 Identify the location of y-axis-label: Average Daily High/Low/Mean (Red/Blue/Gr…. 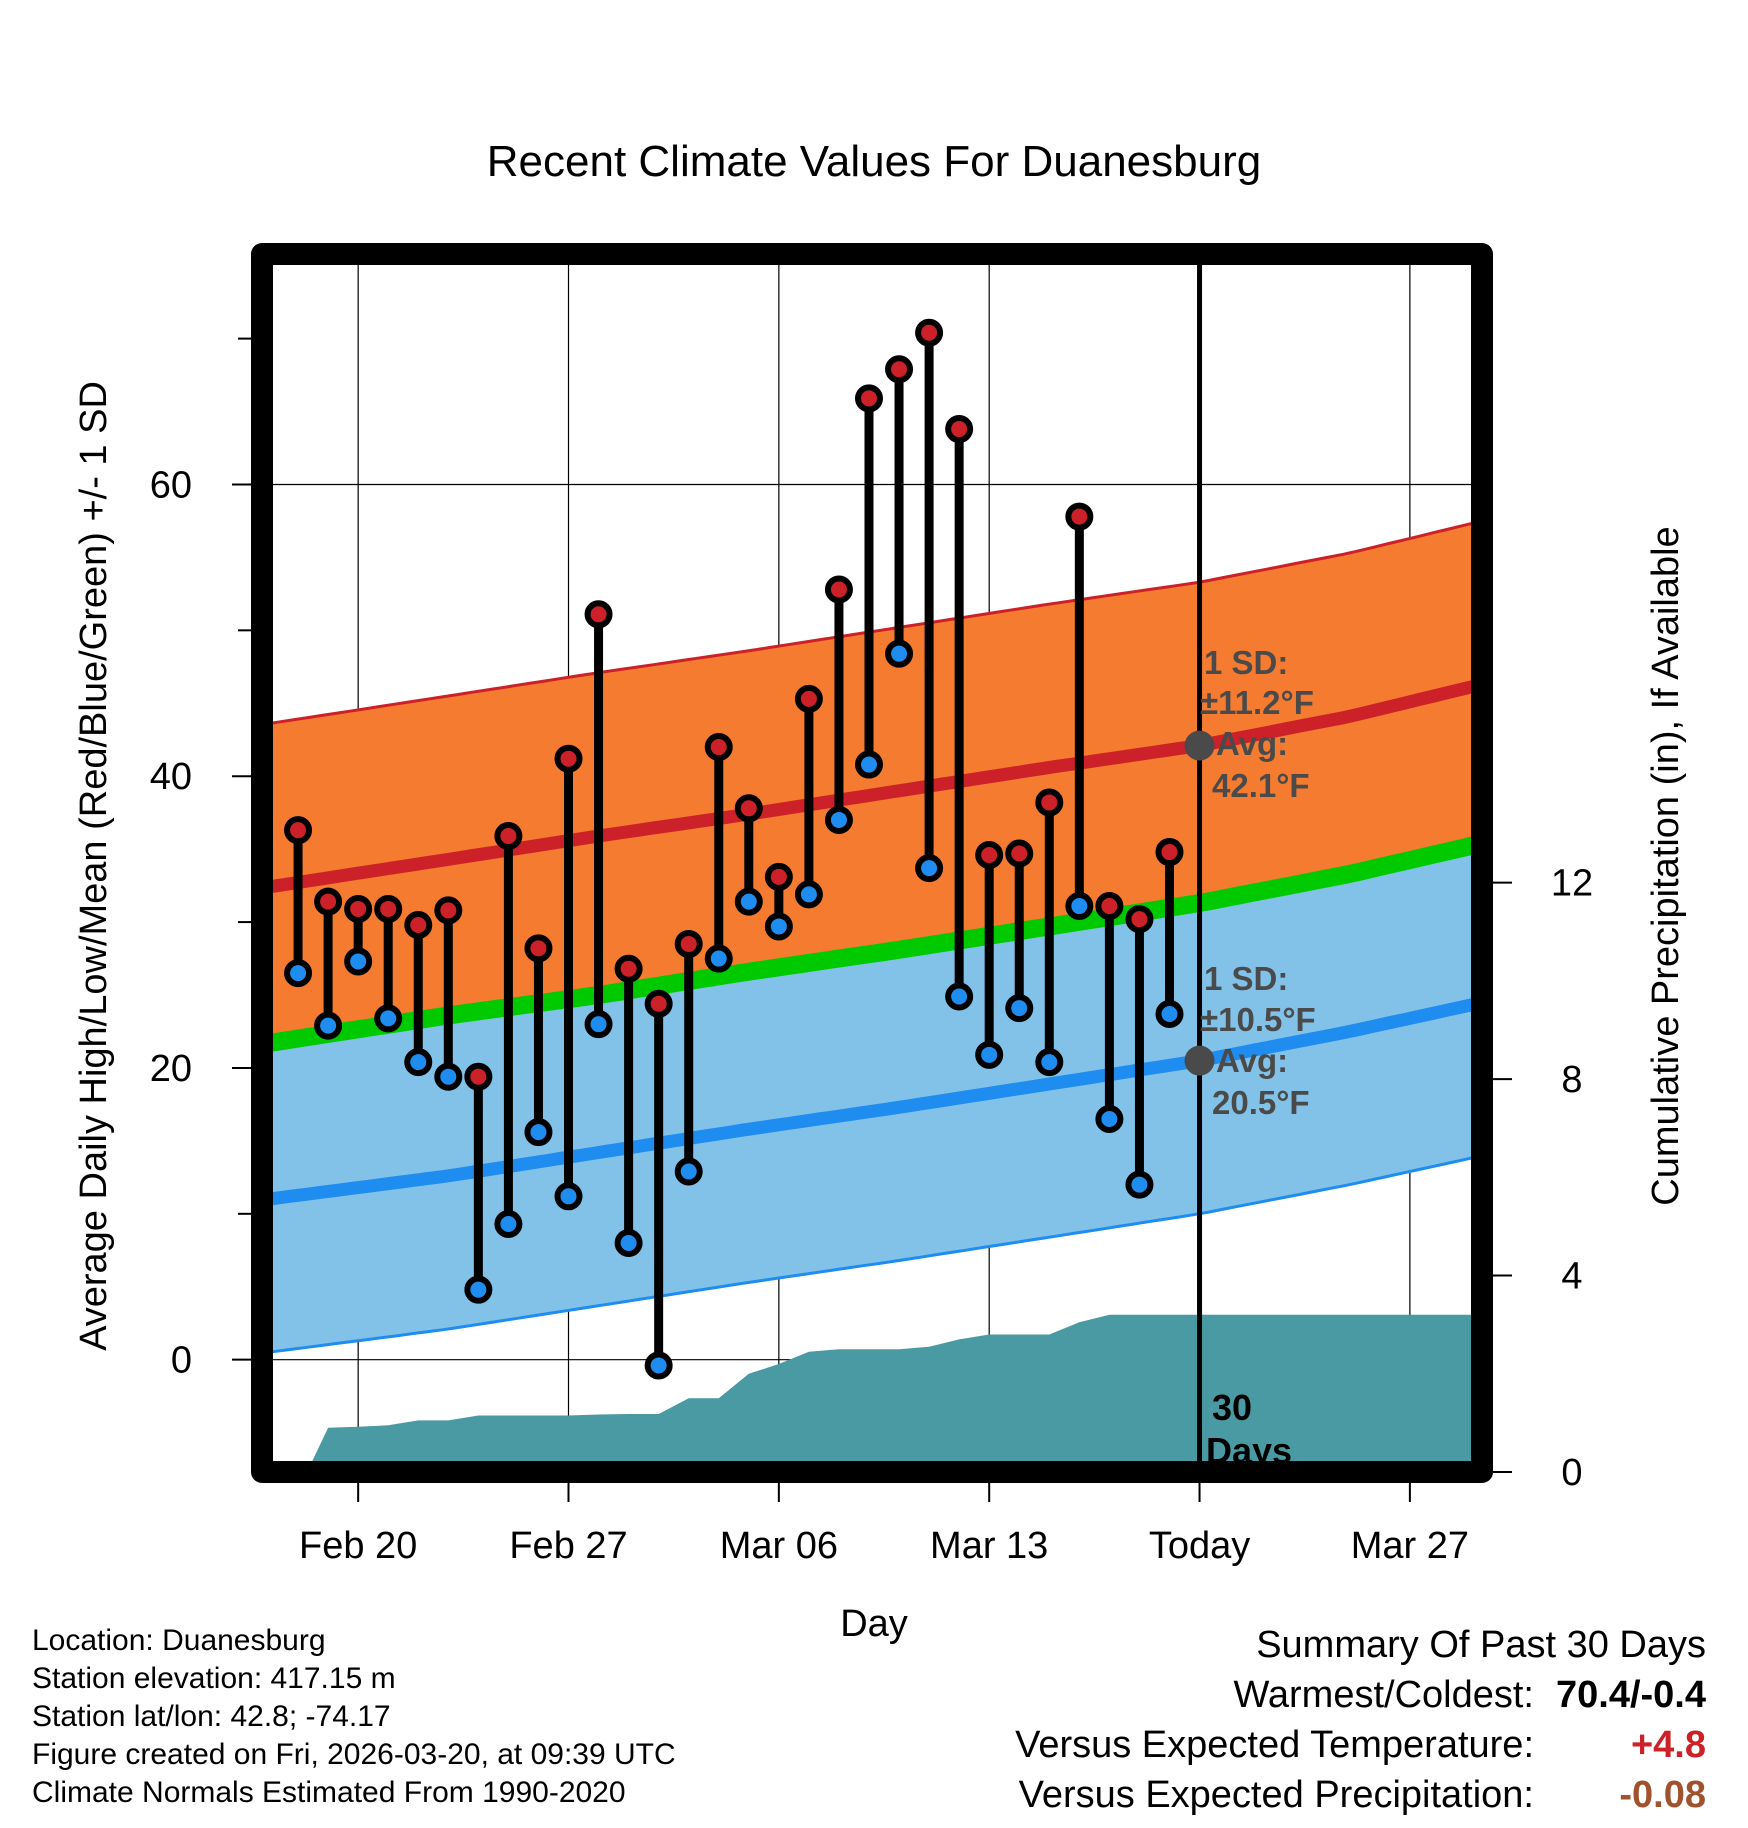
(94, 866).